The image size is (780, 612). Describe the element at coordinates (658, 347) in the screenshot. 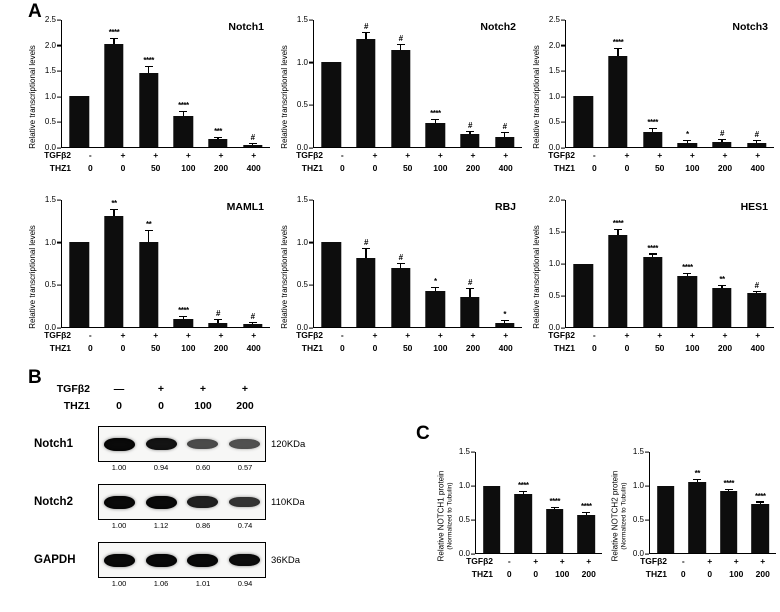

I see `x-axis-row: THZ1 0 0 50 100 200 400` at that location.